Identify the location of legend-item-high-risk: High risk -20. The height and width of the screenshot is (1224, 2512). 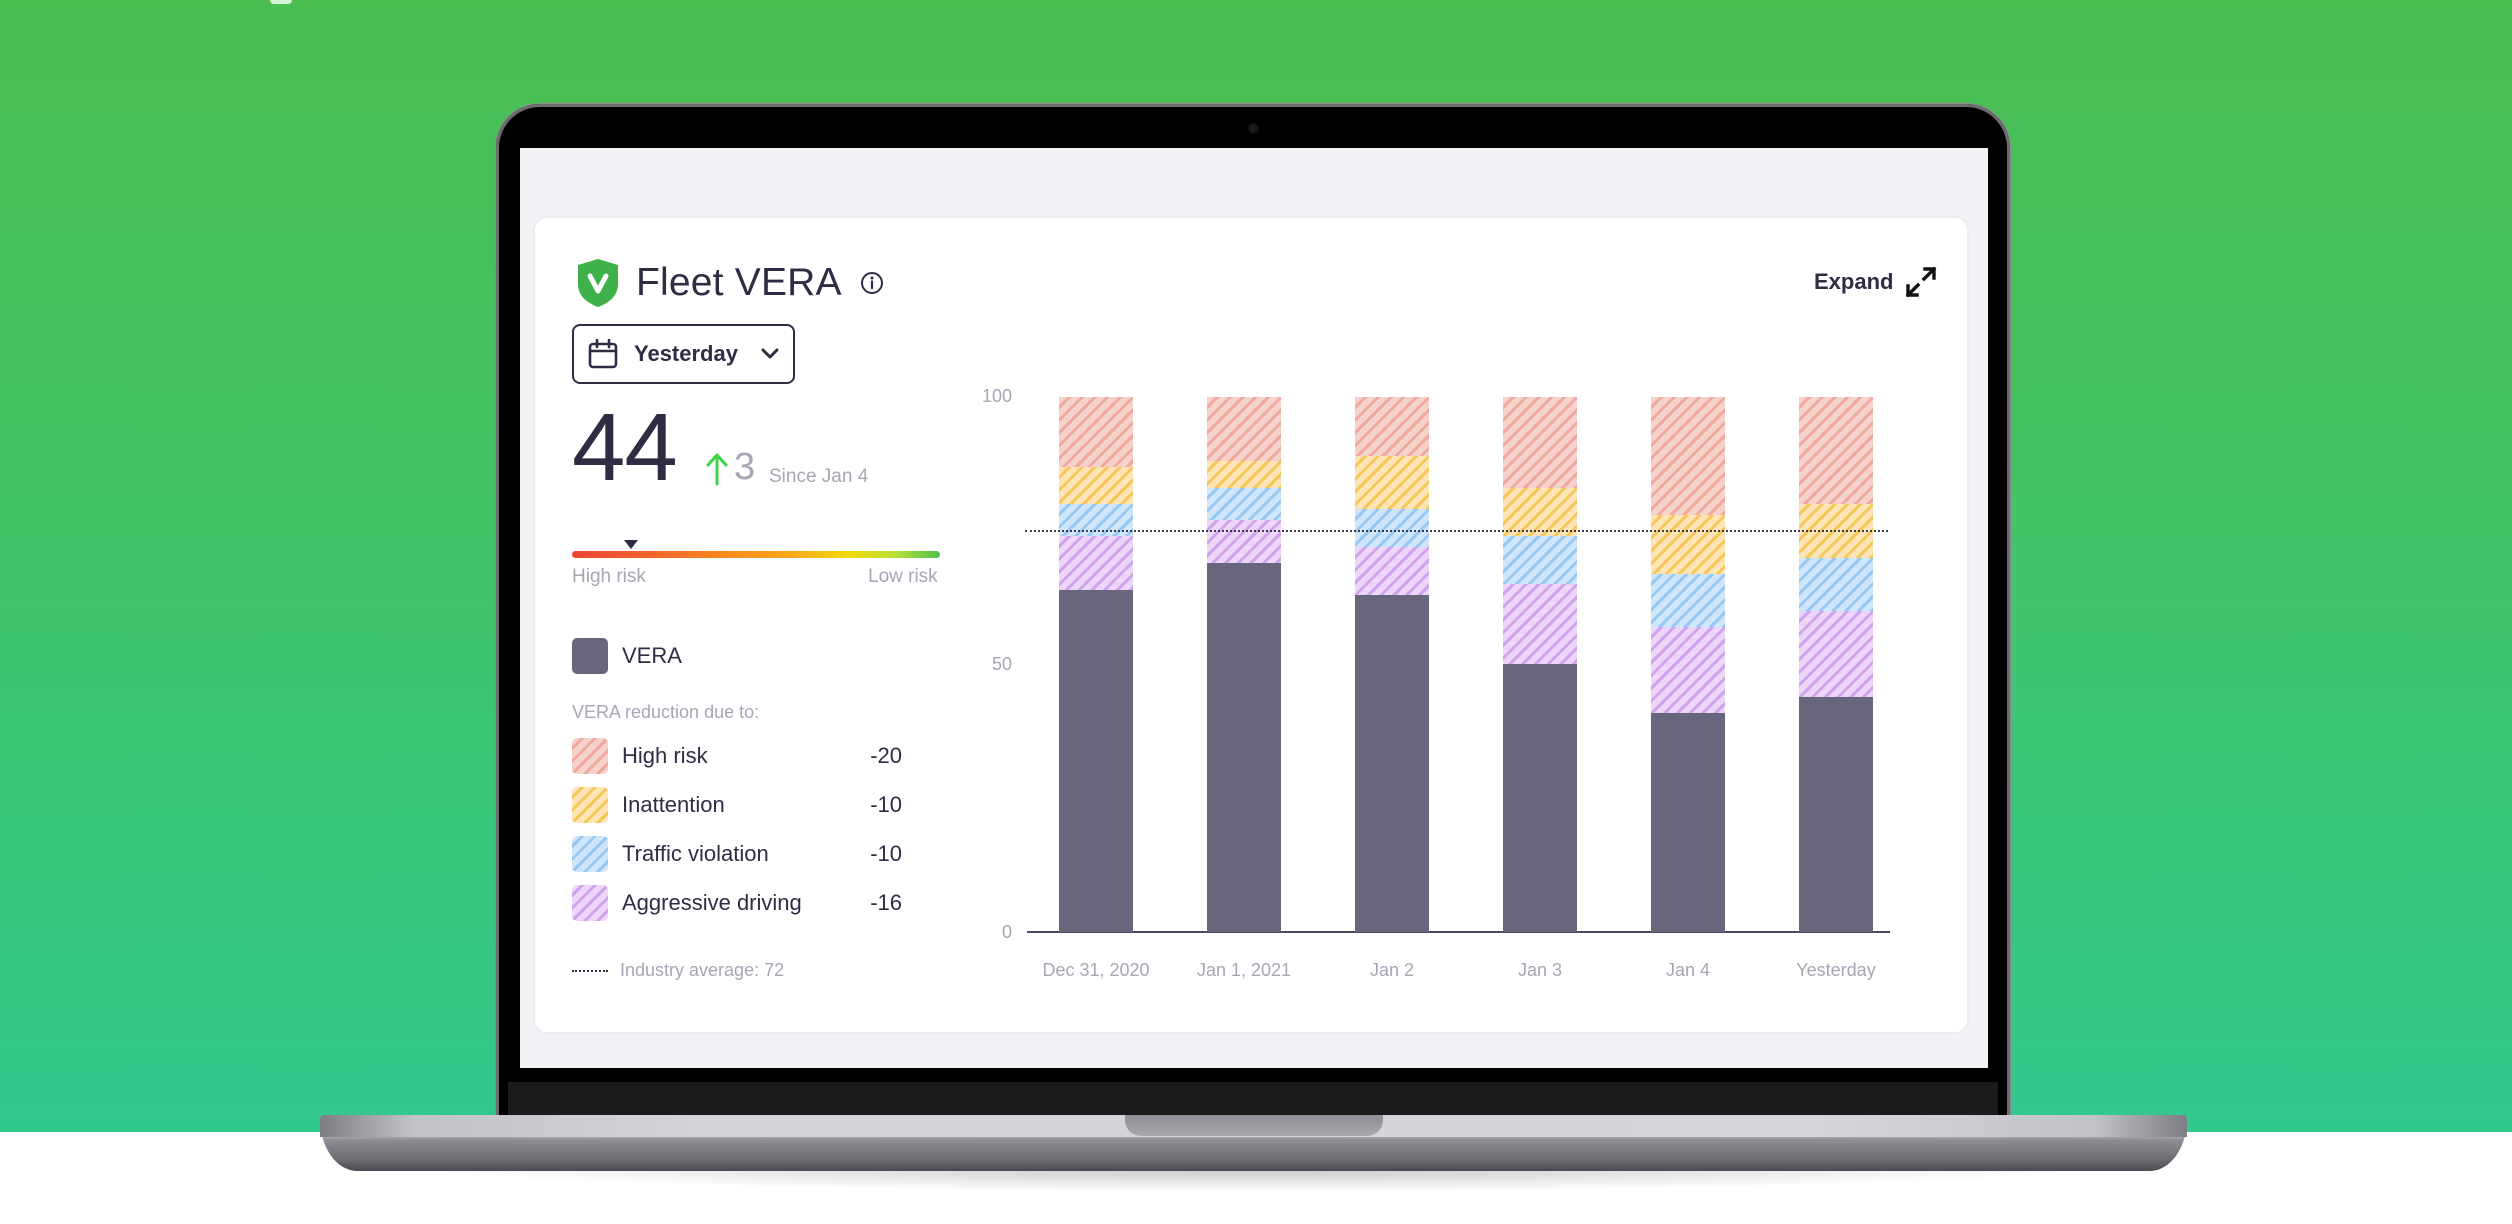
(737, 756).